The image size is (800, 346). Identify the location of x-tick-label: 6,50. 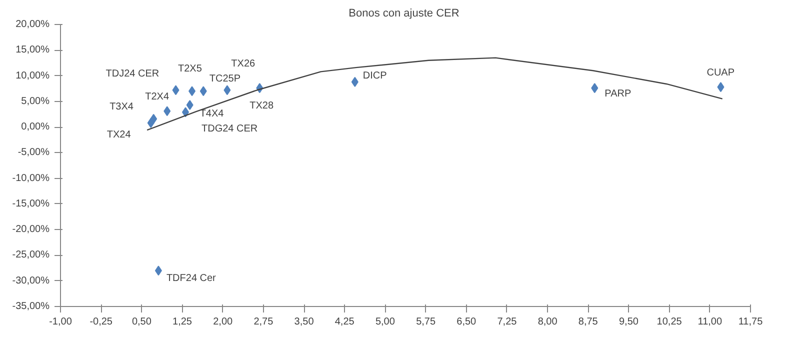
(466, 322).